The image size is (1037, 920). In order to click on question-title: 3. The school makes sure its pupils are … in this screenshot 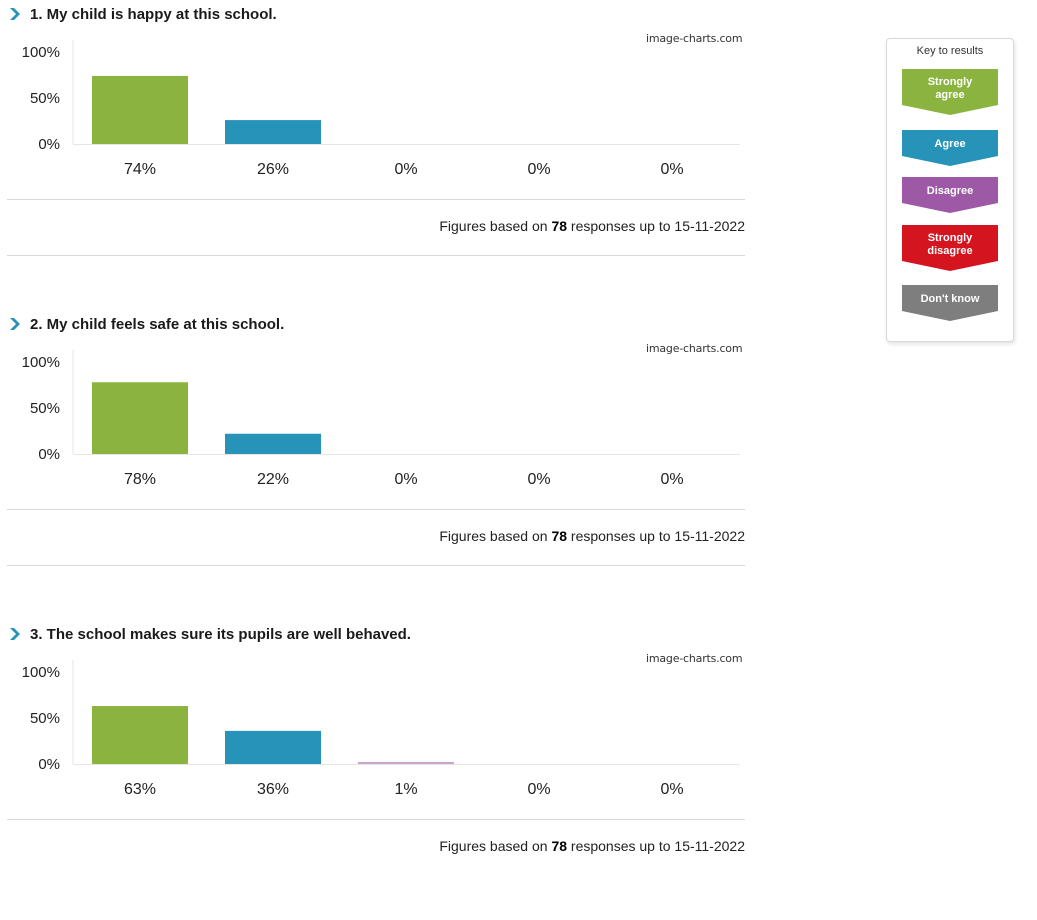, I will do `click(209, 634)`.